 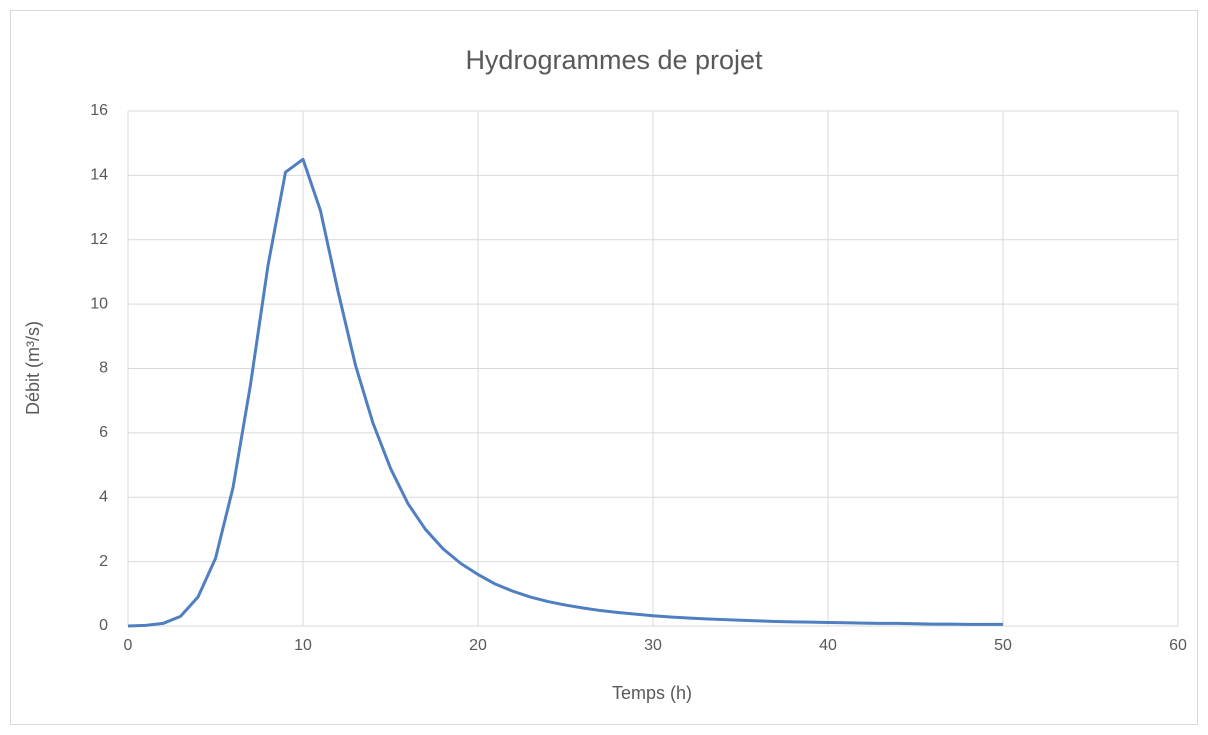 What do you see at coordinates (99, 303) in the screenshot?
I see `y-tick-label: 10` at bounding box center [99, 303].